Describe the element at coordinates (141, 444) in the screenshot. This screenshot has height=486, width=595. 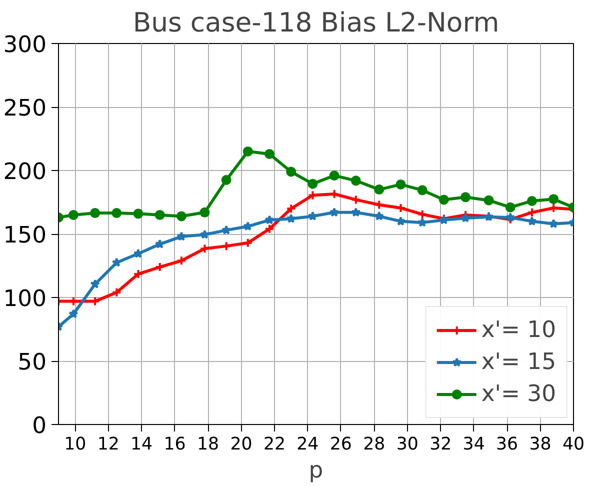
I see `x-tick-label: 14` at that location.